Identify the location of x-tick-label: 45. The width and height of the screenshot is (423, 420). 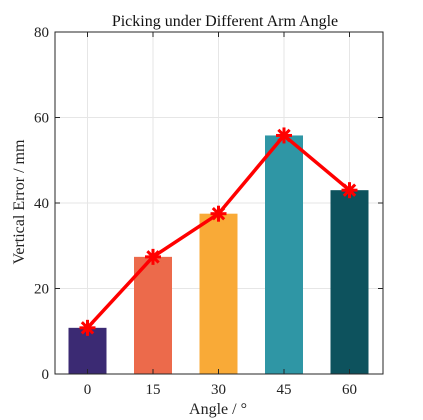
(284, 390).